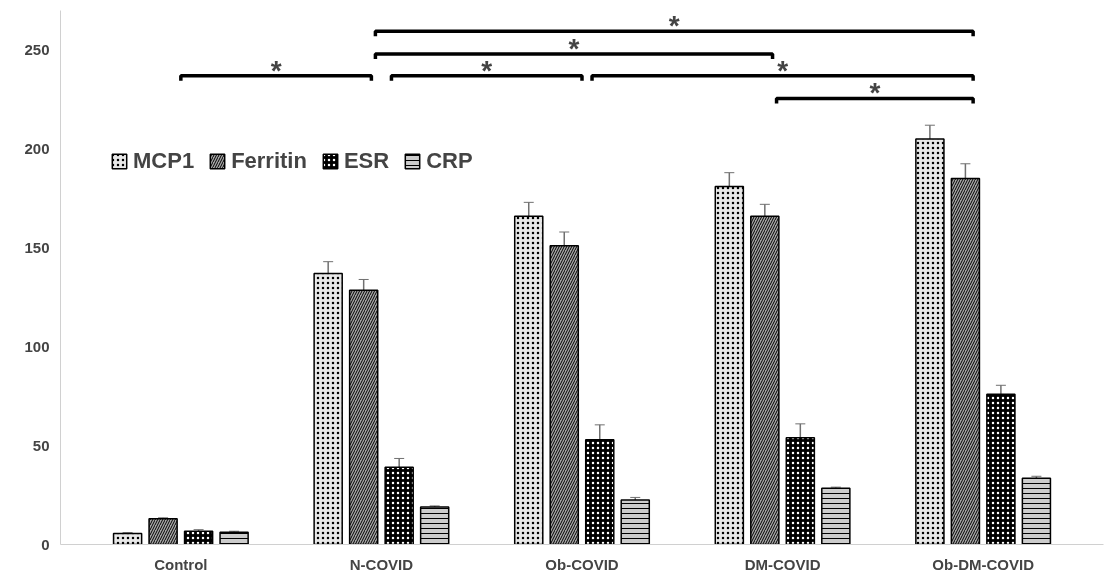  I want to click on legend-label: Ferritin, so click(269, 161).